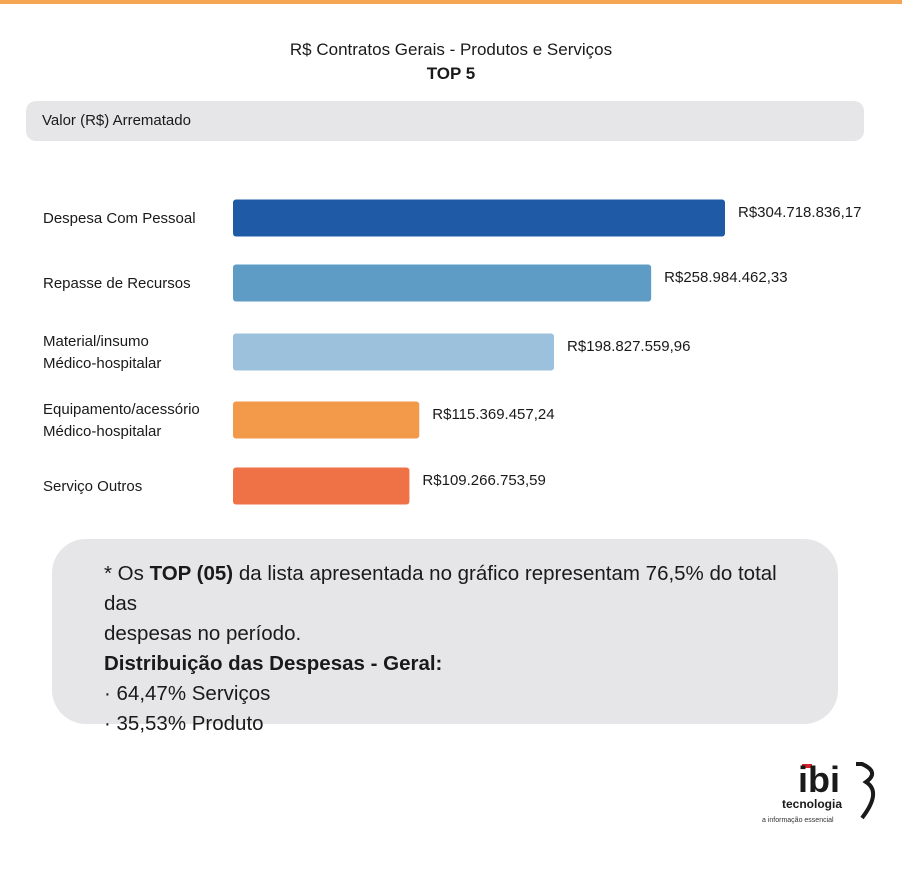 Image resolution: width=902 pixels, height=872 pixels. Describe the element at coordinates (819, 779) in the screenshot. I see `logo-brand: ibi` at that location.